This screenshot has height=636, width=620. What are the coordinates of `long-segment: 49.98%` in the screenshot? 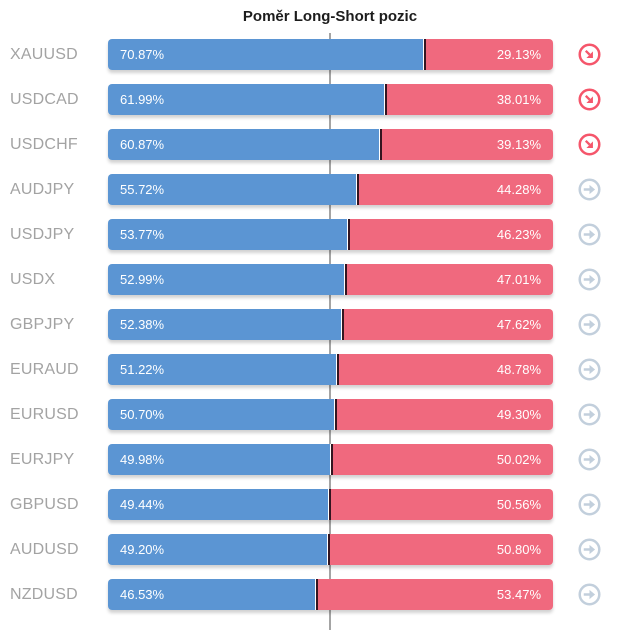 It's located at (219, 459).